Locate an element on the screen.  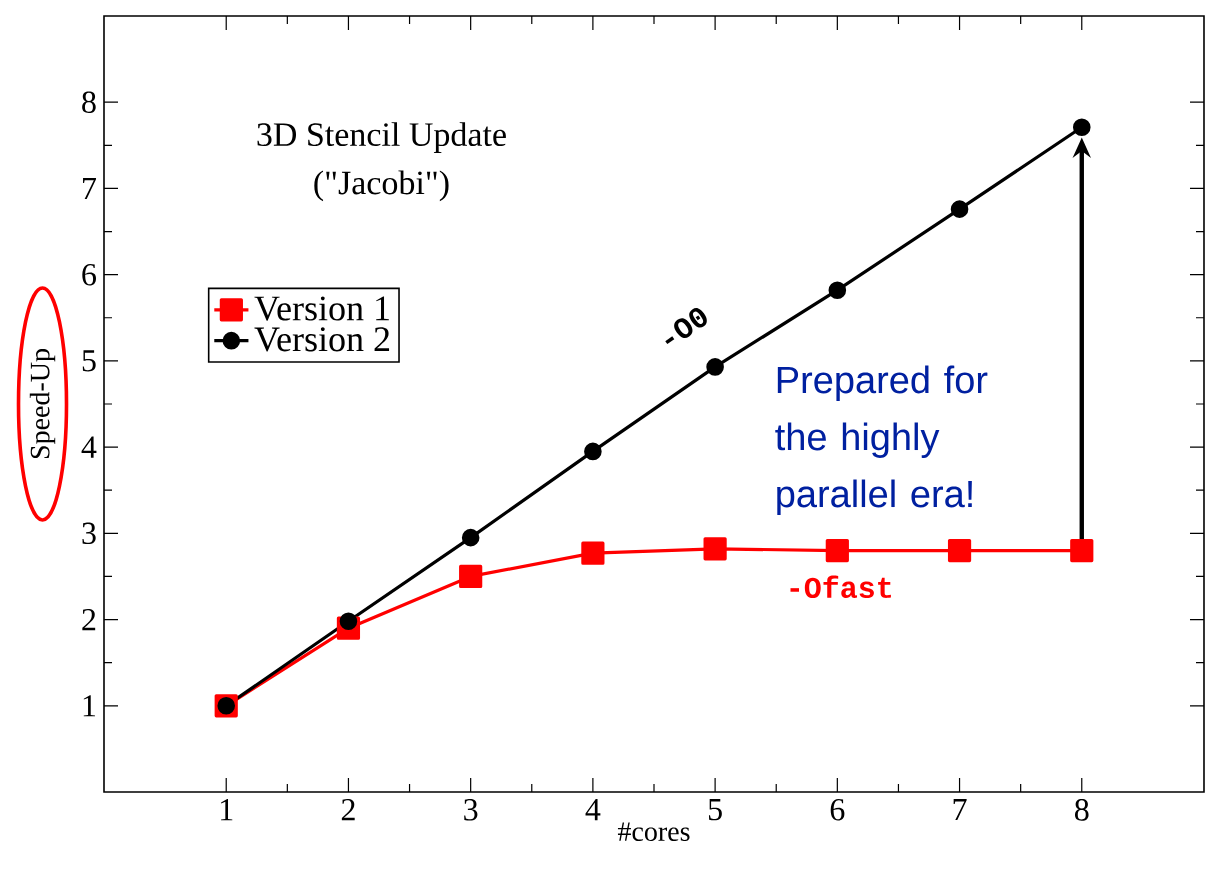
annotation: -O0 is located at coordinates (686, 326).